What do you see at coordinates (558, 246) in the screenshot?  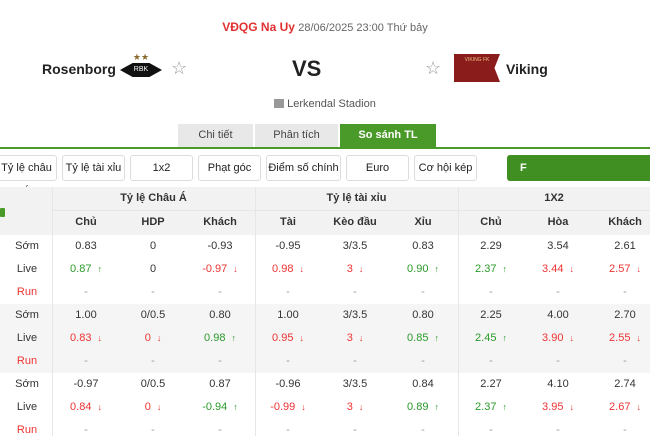 I see `odds-cell: 3.54` at bounding box center [558, 246].